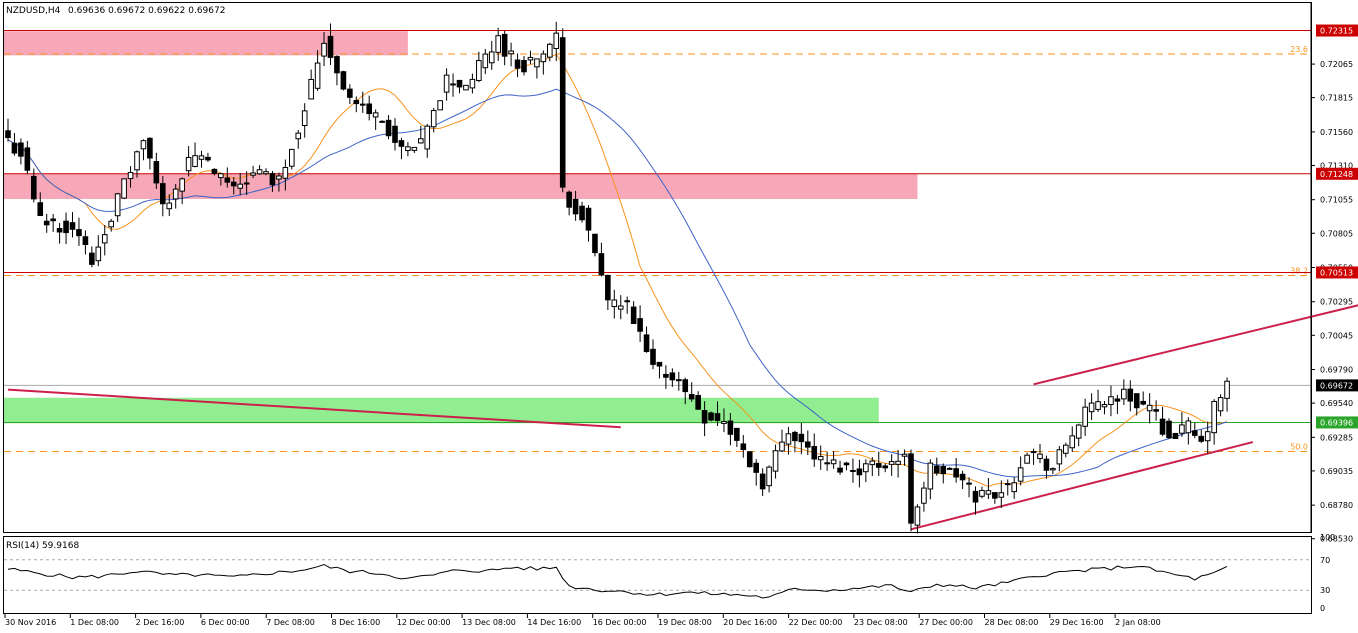  Describe the element at coordinates (33, 11) in the screenshot. I see `chart-header-symbol: NZDUSD,H4` at that location.